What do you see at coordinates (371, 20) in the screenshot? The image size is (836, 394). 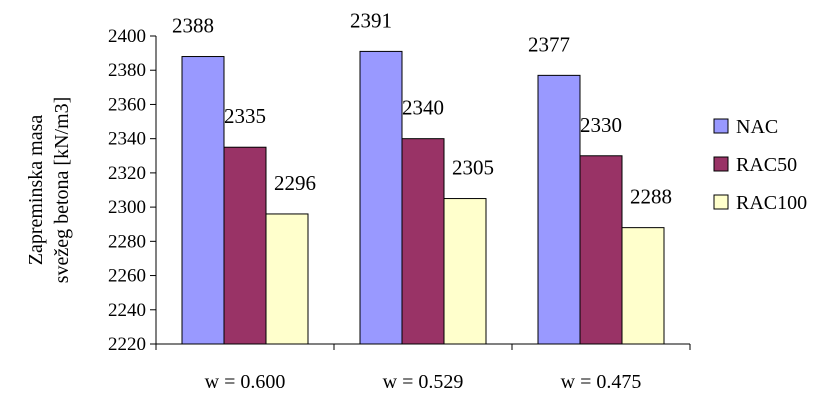 I see `data-label: 2391` at bounding box center [371, 20].